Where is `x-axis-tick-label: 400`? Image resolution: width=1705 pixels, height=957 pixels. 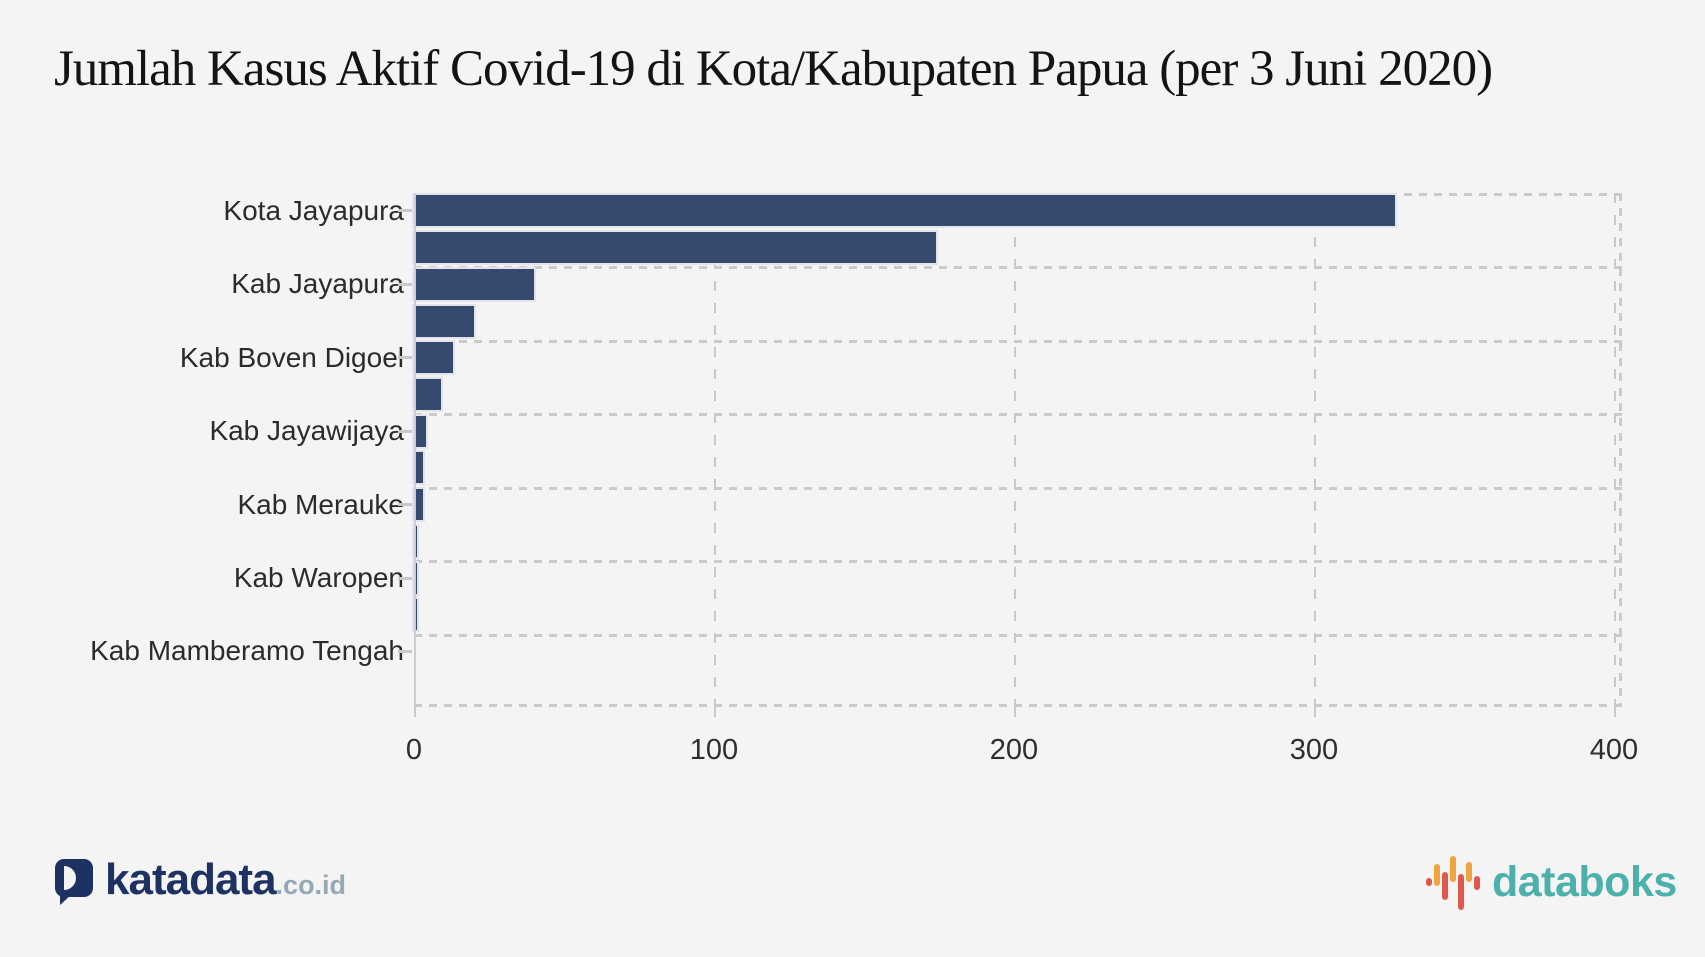
x-axis-tick-label: 400 is located at coordinates (1614, 750).